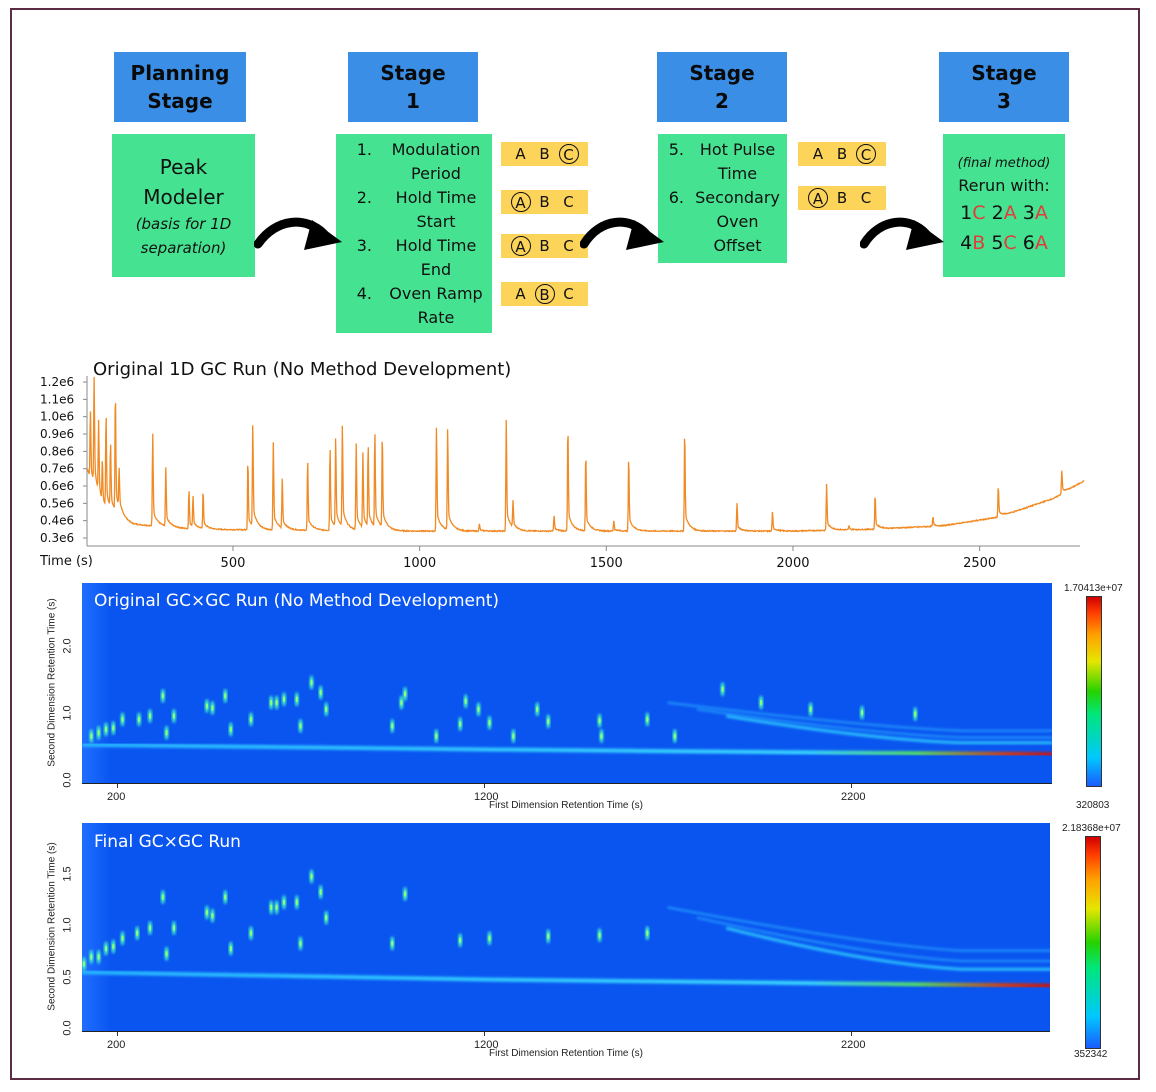 The height and width of the screenshot is (1092, 1156). Describe the element at coordinates (116, 1045) in the screenshot. I see `x-tick-label: 200` at that location.